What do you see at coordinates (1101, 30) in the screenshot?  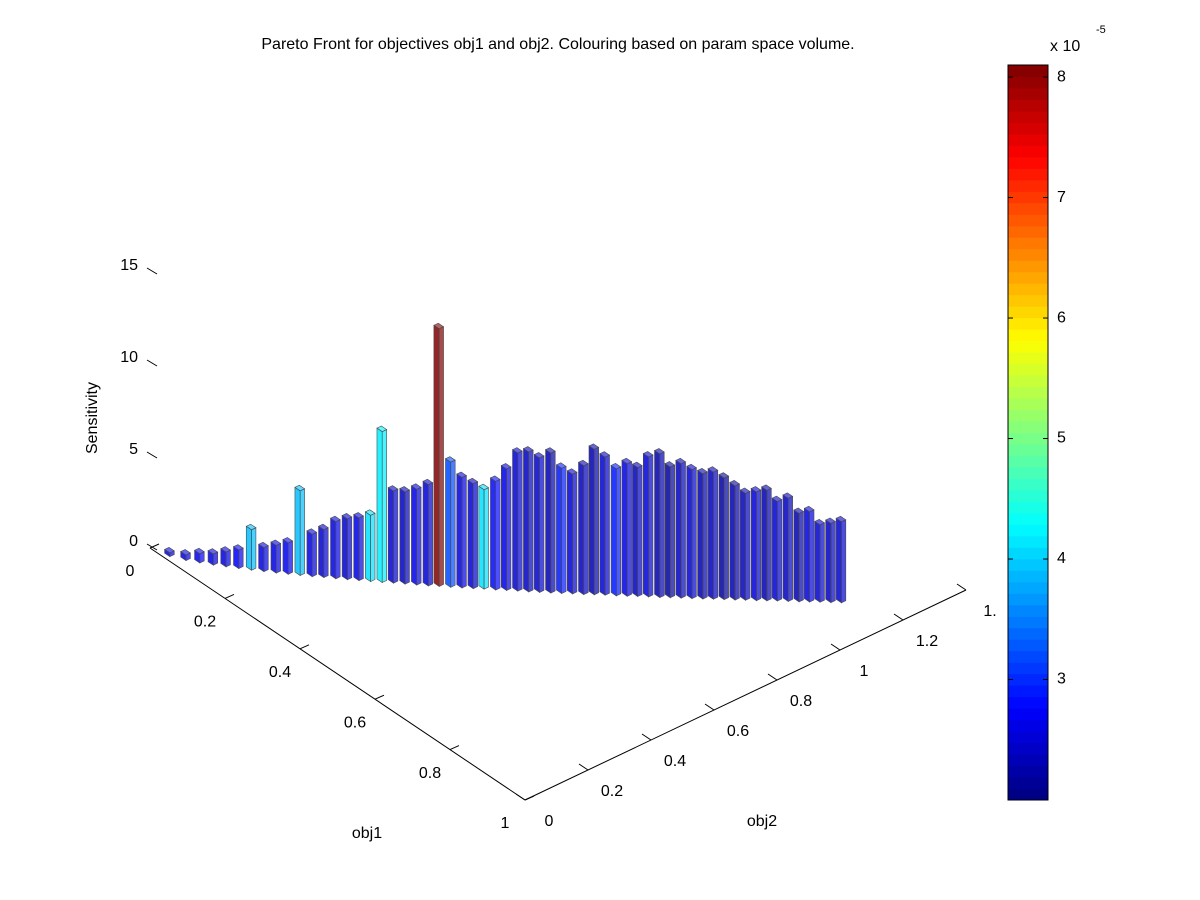 I see `colorbar-exponent: -5` at bounding box center [1101, 30].